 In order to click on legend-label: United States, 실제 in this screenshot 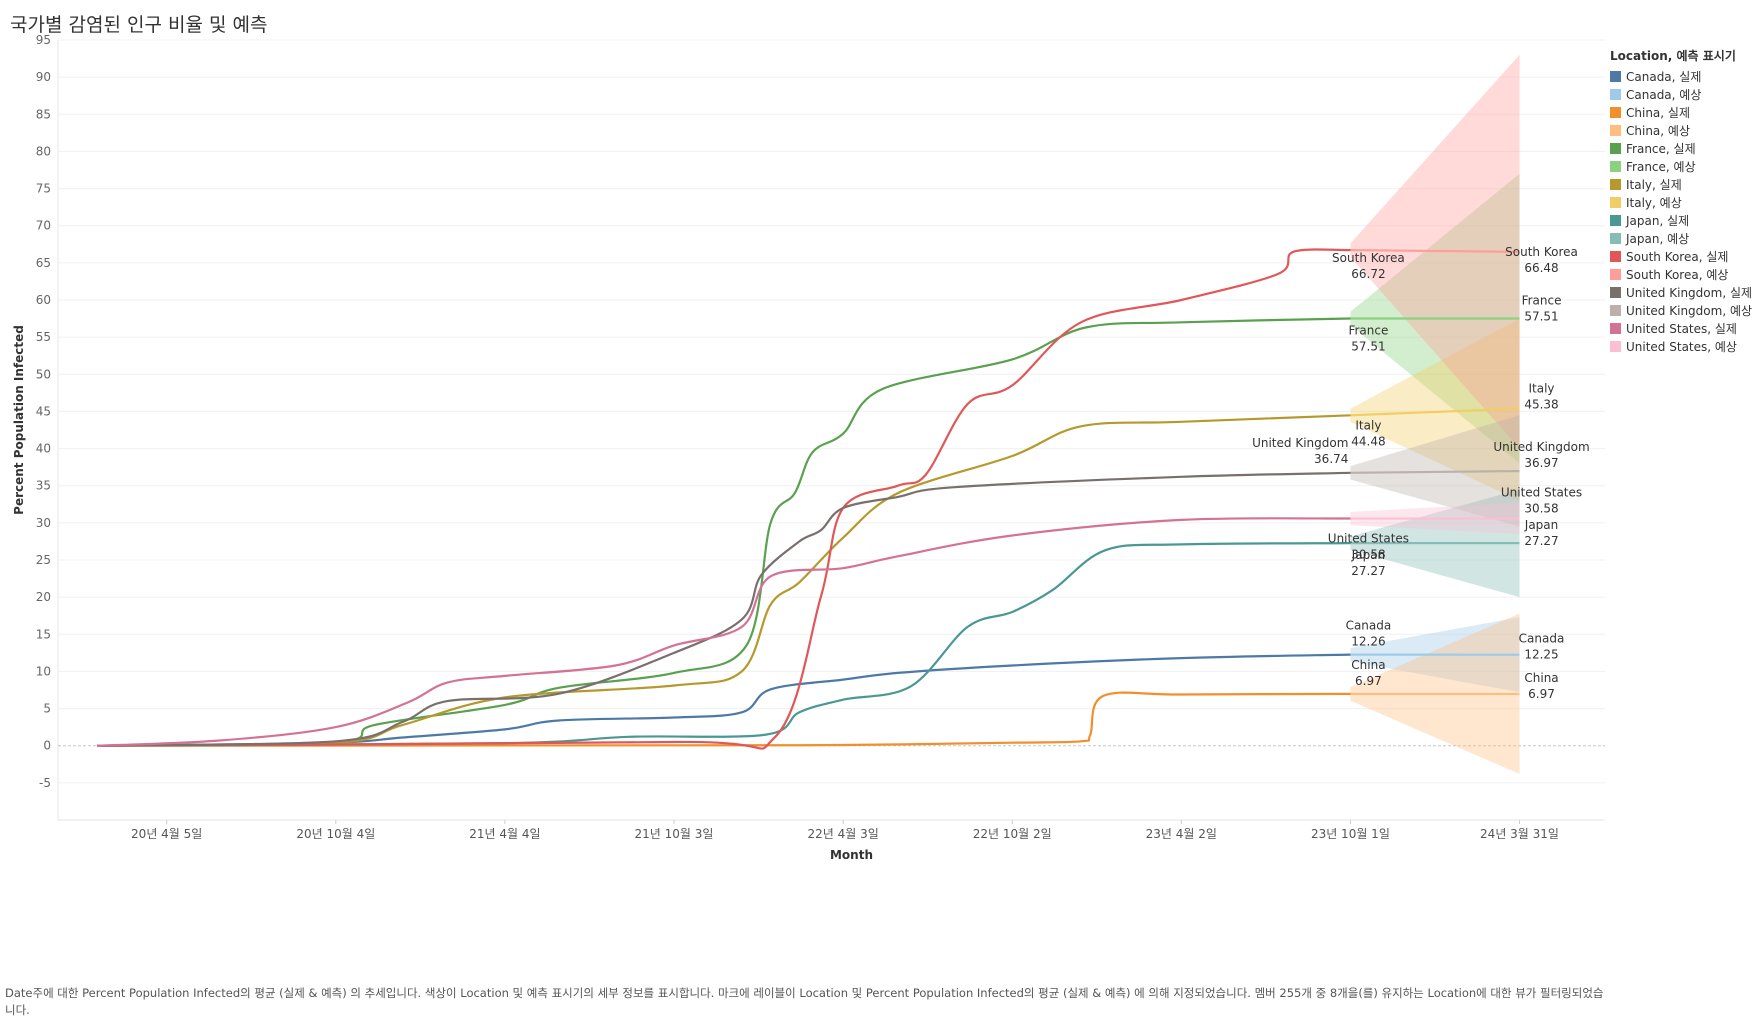, I will do `click(1681, 328)`.